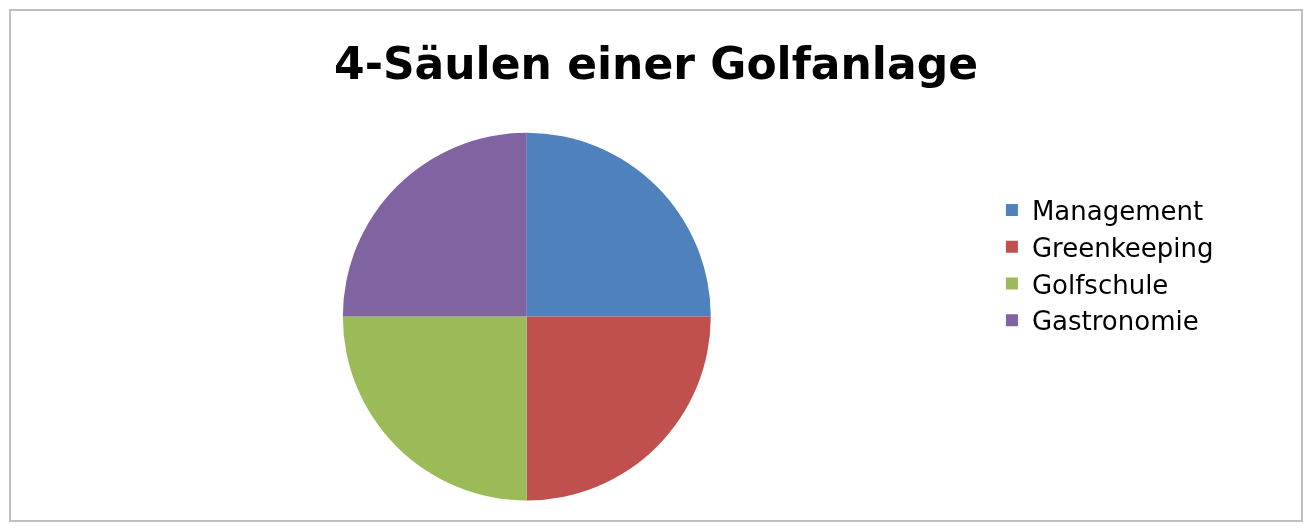 The height and width of the screenshot is (531, 1312). What do you see at coordinates (656, 64) in the screenshot?
I see `chart-title: 4-Säulen einer Golfanlage` at bounding box center [656, 64].